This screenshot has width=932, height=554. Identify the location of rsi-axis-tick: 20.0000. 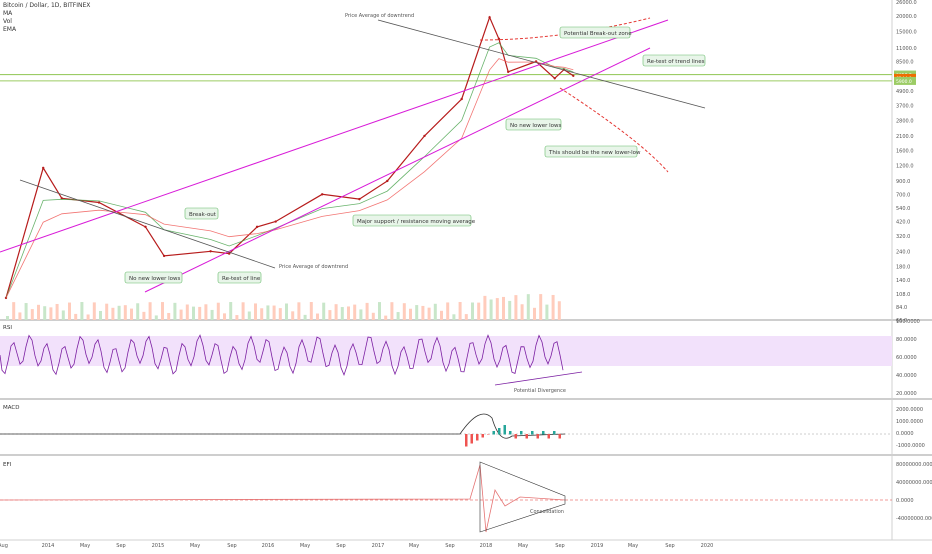
(906, 394).